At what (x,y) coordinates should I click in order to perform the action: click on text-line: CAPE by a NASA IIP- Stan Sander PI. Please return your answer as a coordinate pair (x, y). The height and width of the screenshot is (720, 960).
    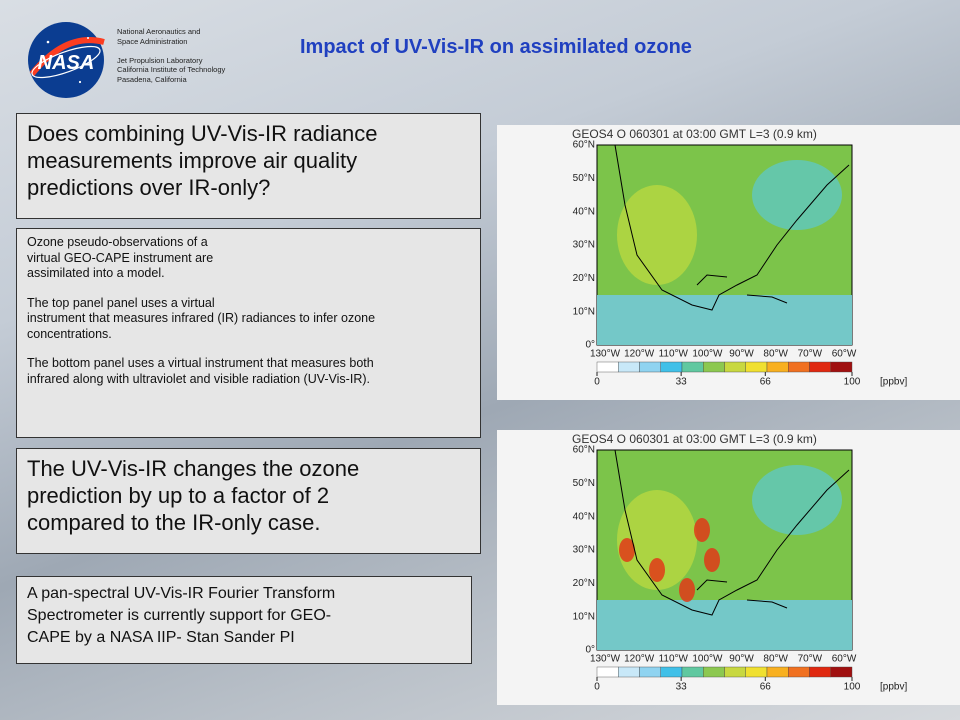
    Looking at the image, I should click on (161, 637).